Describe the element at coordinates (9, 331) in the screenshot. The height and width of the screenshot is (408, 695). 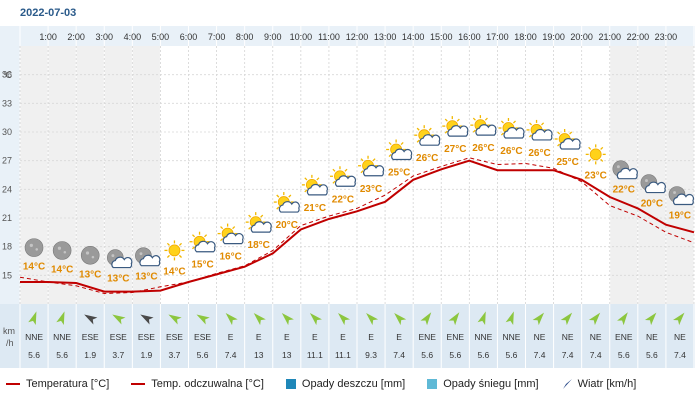
I see `wind-unit-km: km` at that location.